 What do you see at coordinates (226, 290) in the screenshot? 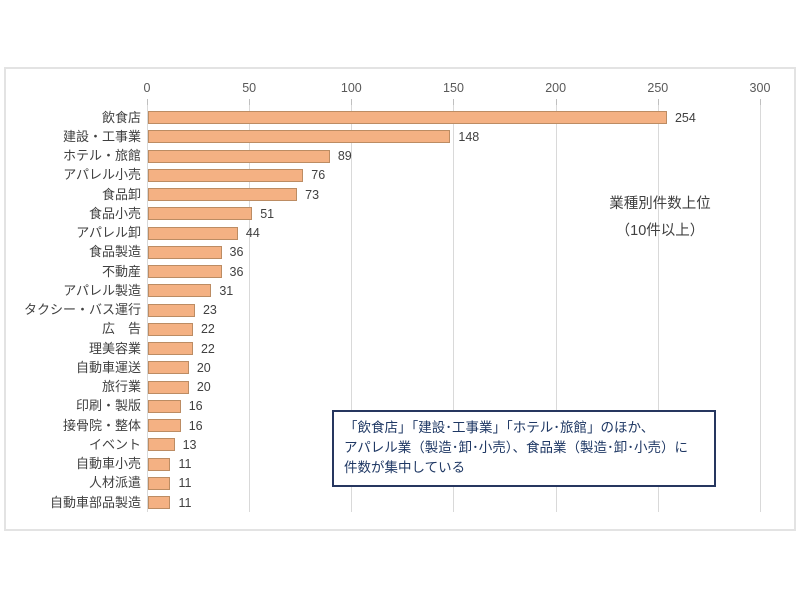
I see `value-label: 31` at bounding box center [226, 290].